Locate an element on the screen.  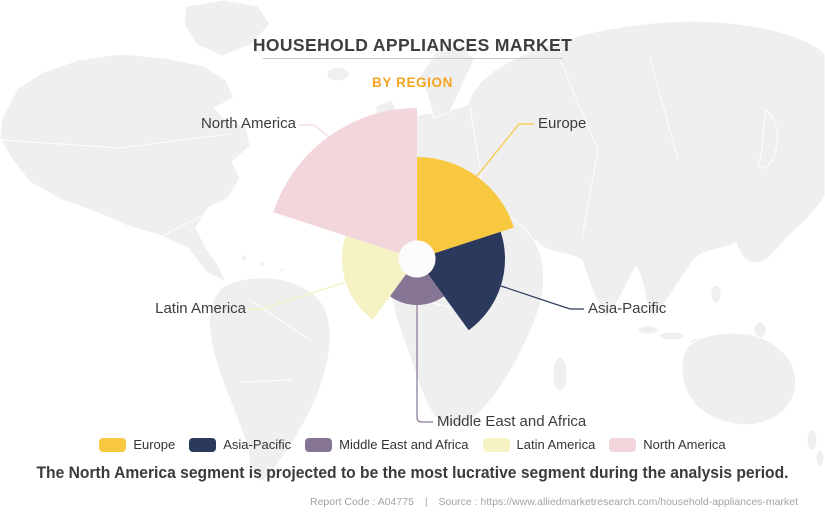
legend-label-middle-east-and-africa: Middle East and Africa is located at coordinates (404, 444).